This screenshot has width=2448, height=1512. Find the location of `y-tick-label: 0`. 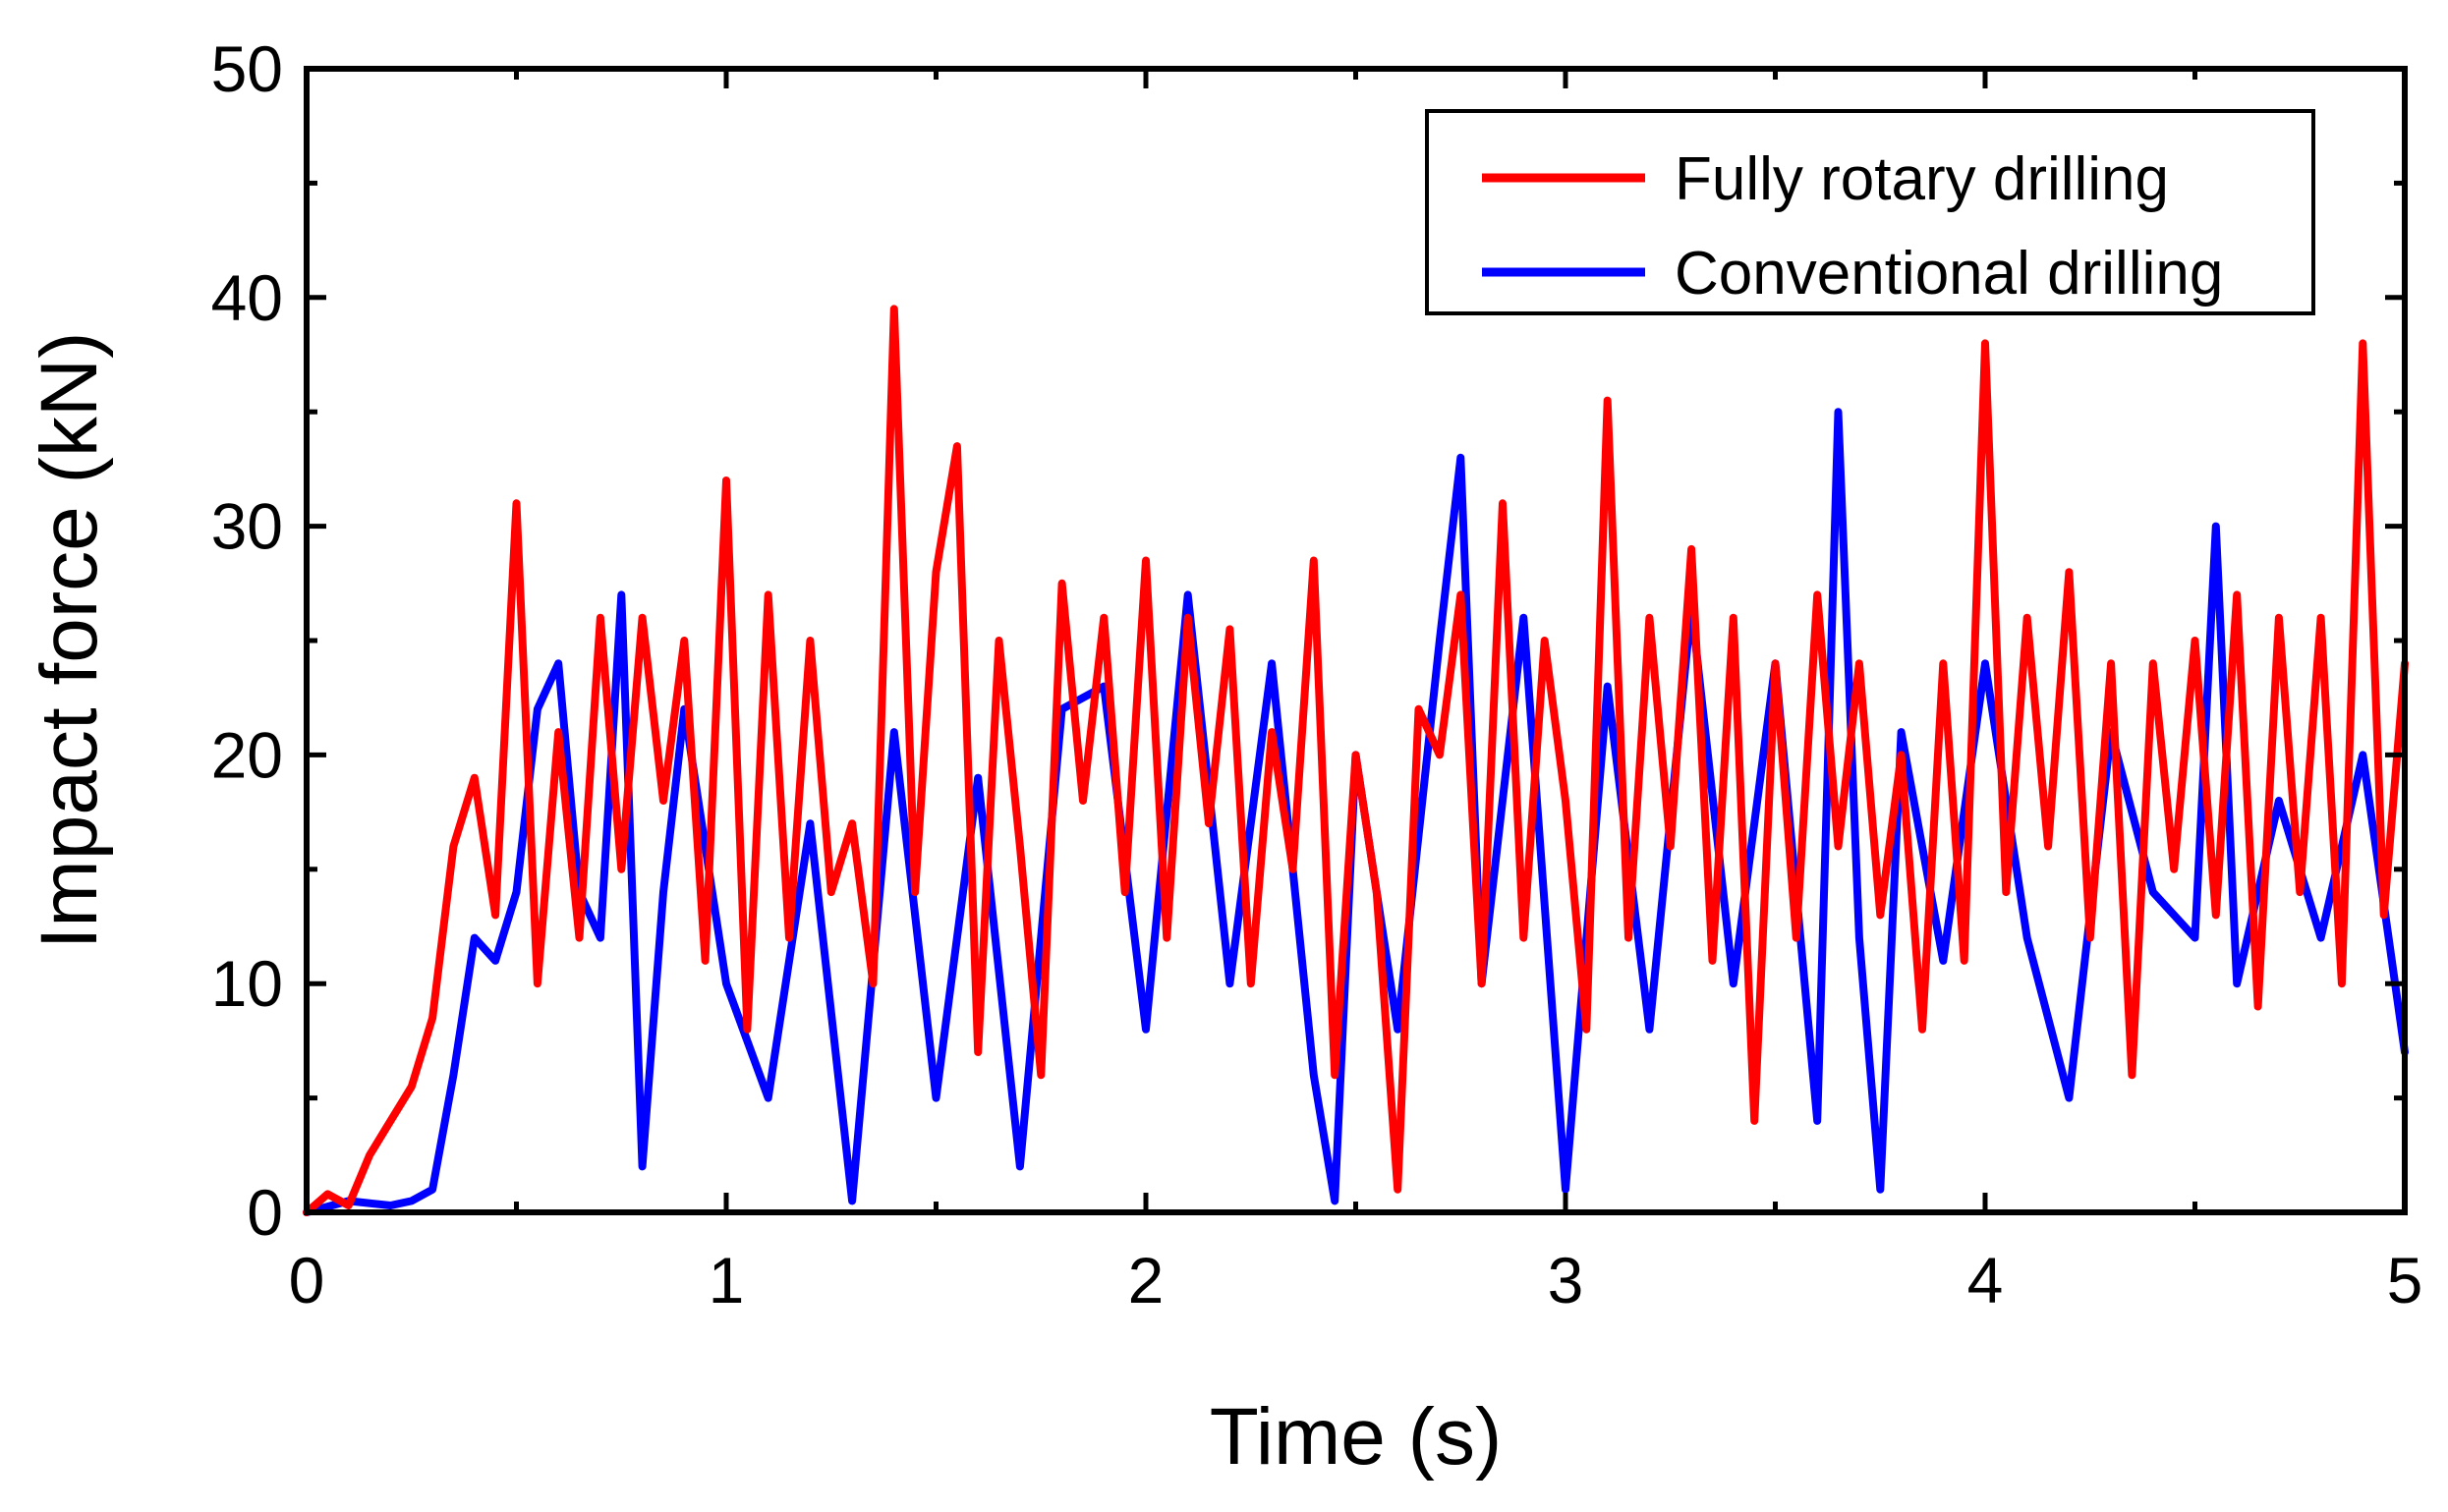

y-tick-label: 0 is located at coordinates (265, 1212).